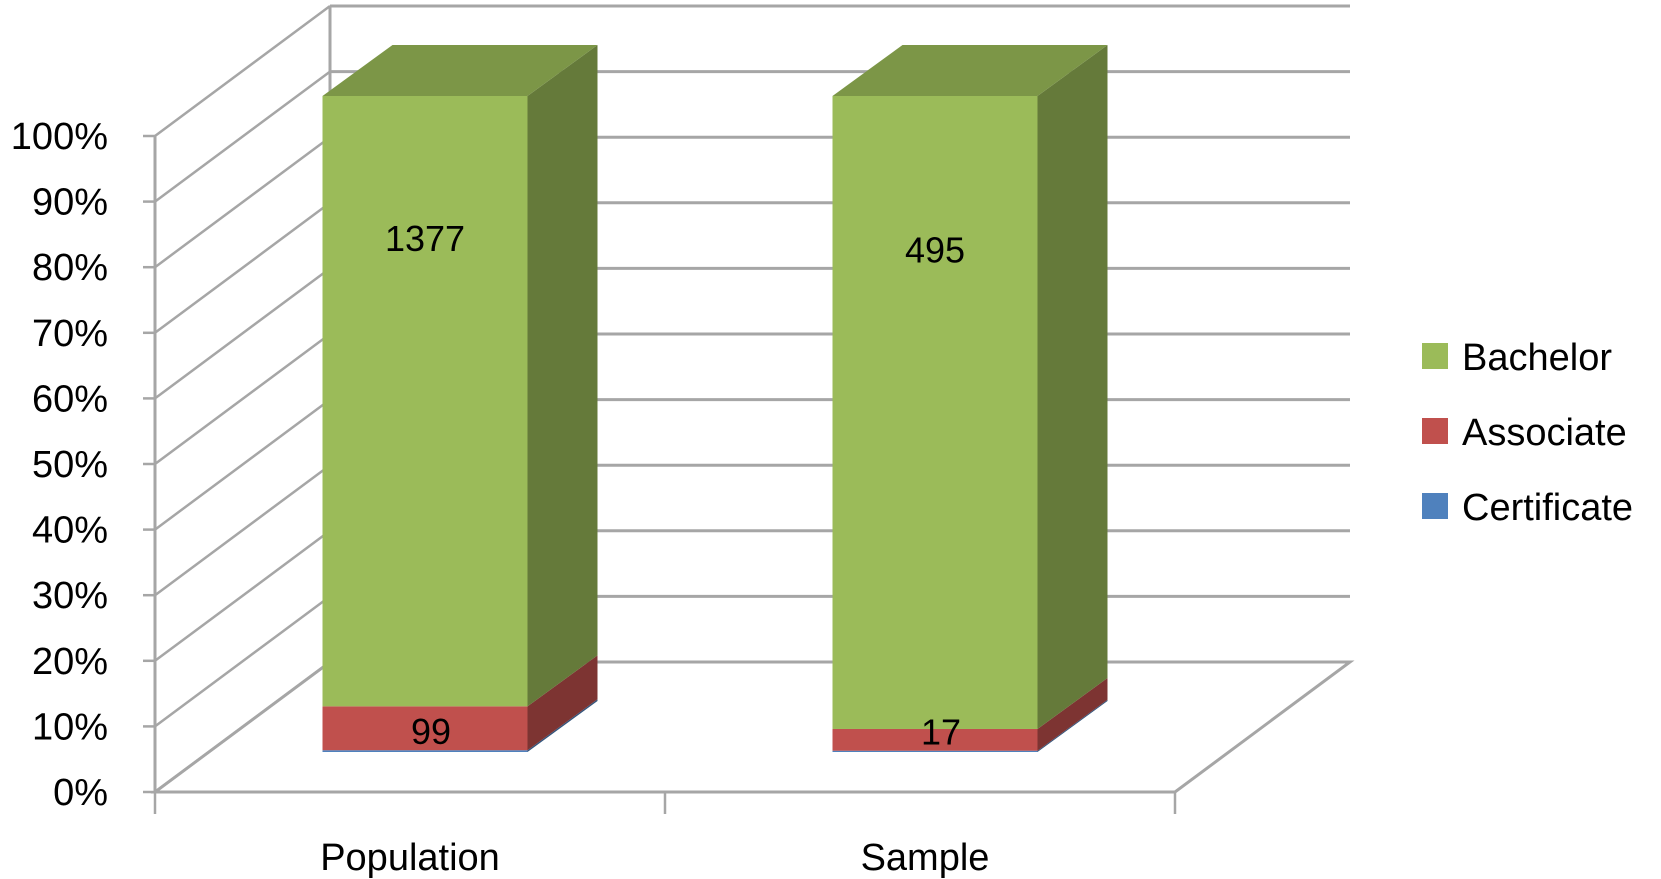  Describe the element at coordinates (431, 731) in the screenshot. I see `data-label-associate: 99` at that location.